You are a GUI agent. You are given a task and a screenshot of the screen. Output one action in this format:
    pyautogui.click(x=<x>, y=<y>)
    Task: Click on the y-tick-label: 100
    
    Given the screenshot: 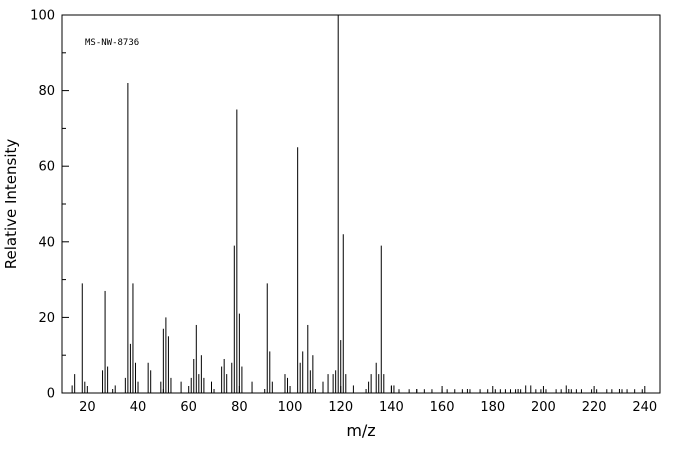 What is the action you would take?
    pyautogui.click(x=42, y=16)
    